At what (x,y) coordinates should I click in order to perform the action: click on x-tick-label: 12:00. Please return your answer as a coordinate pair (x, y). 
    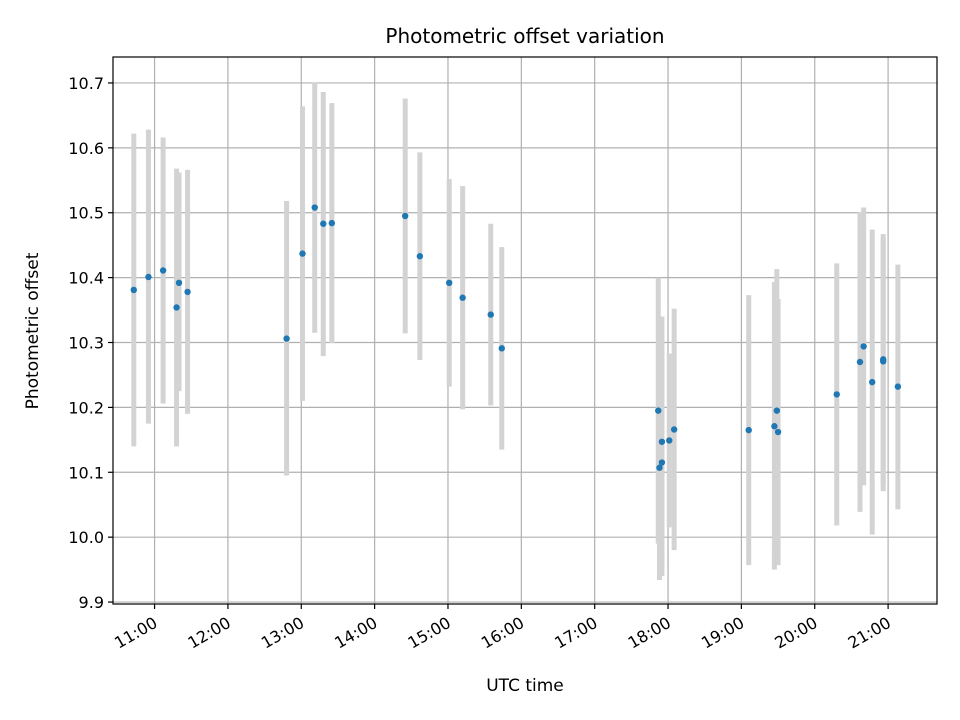
    Looking at the image, I should click on (208, 633).